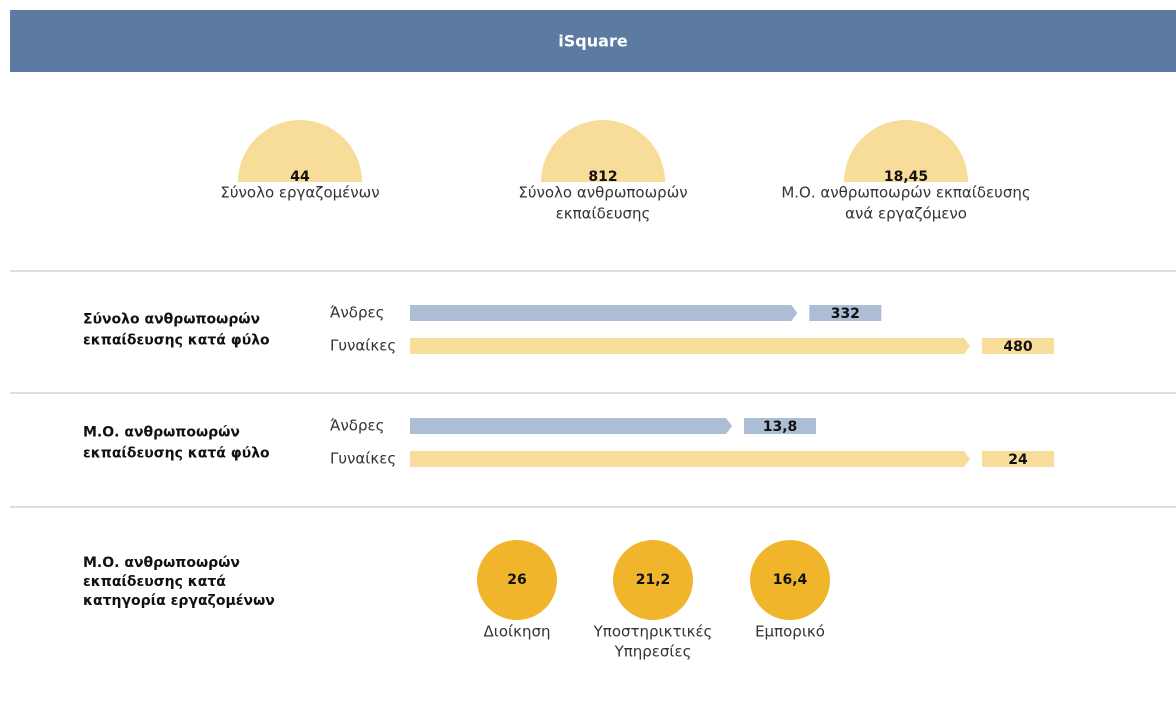 The height and width of the screenshot is (702, 1176). Describe the element at coordinates (300, 177) in the screenshot. I see `kpi-value: 44` at that location.